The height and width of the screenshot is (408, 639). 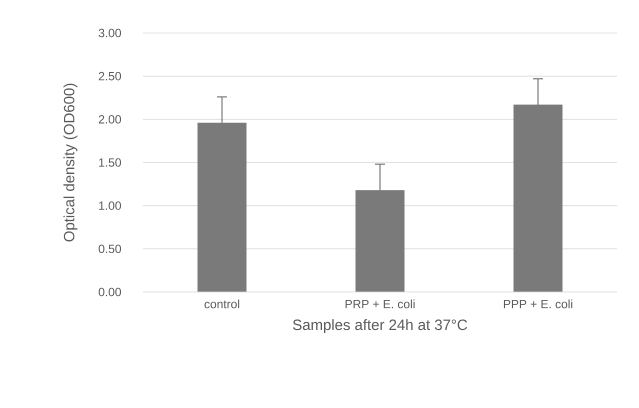 What do you see at coordinates (110, 162) in the screenshot?
I see `y-tick-label: 1.50` at bounding box center [110, 162].